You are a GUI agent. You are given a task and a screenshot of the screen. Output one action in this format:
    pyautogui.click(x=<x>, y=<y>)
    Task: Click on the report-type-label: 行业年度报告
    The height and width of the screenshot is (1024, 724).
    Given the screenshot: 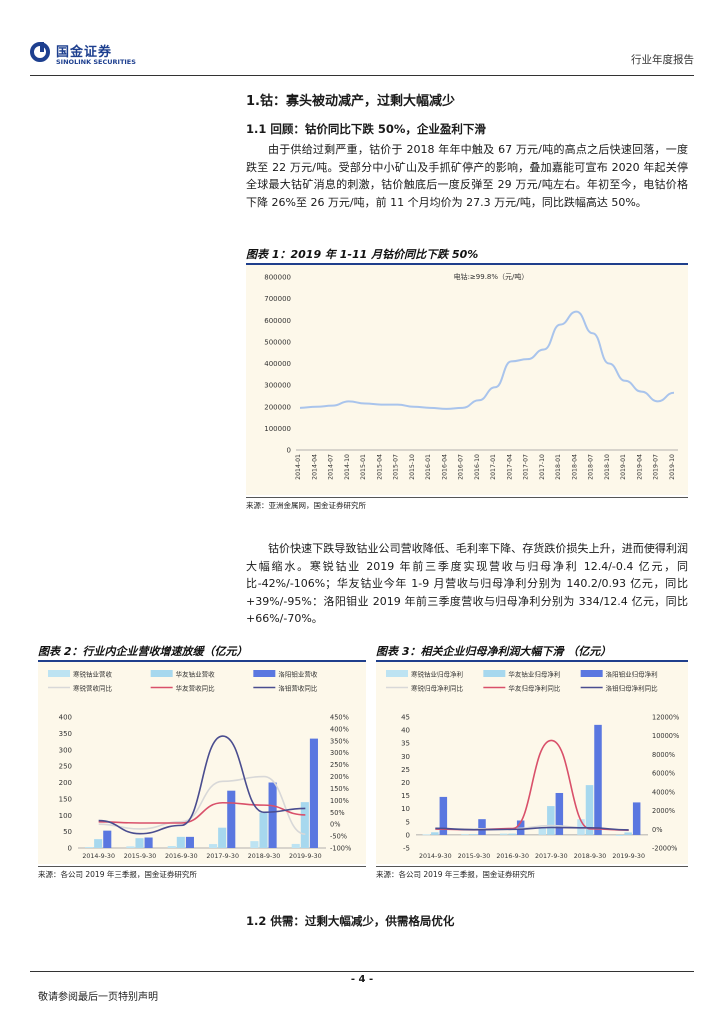 What is the action you would take?
    pyautogui.click(x=662, y=60)
    